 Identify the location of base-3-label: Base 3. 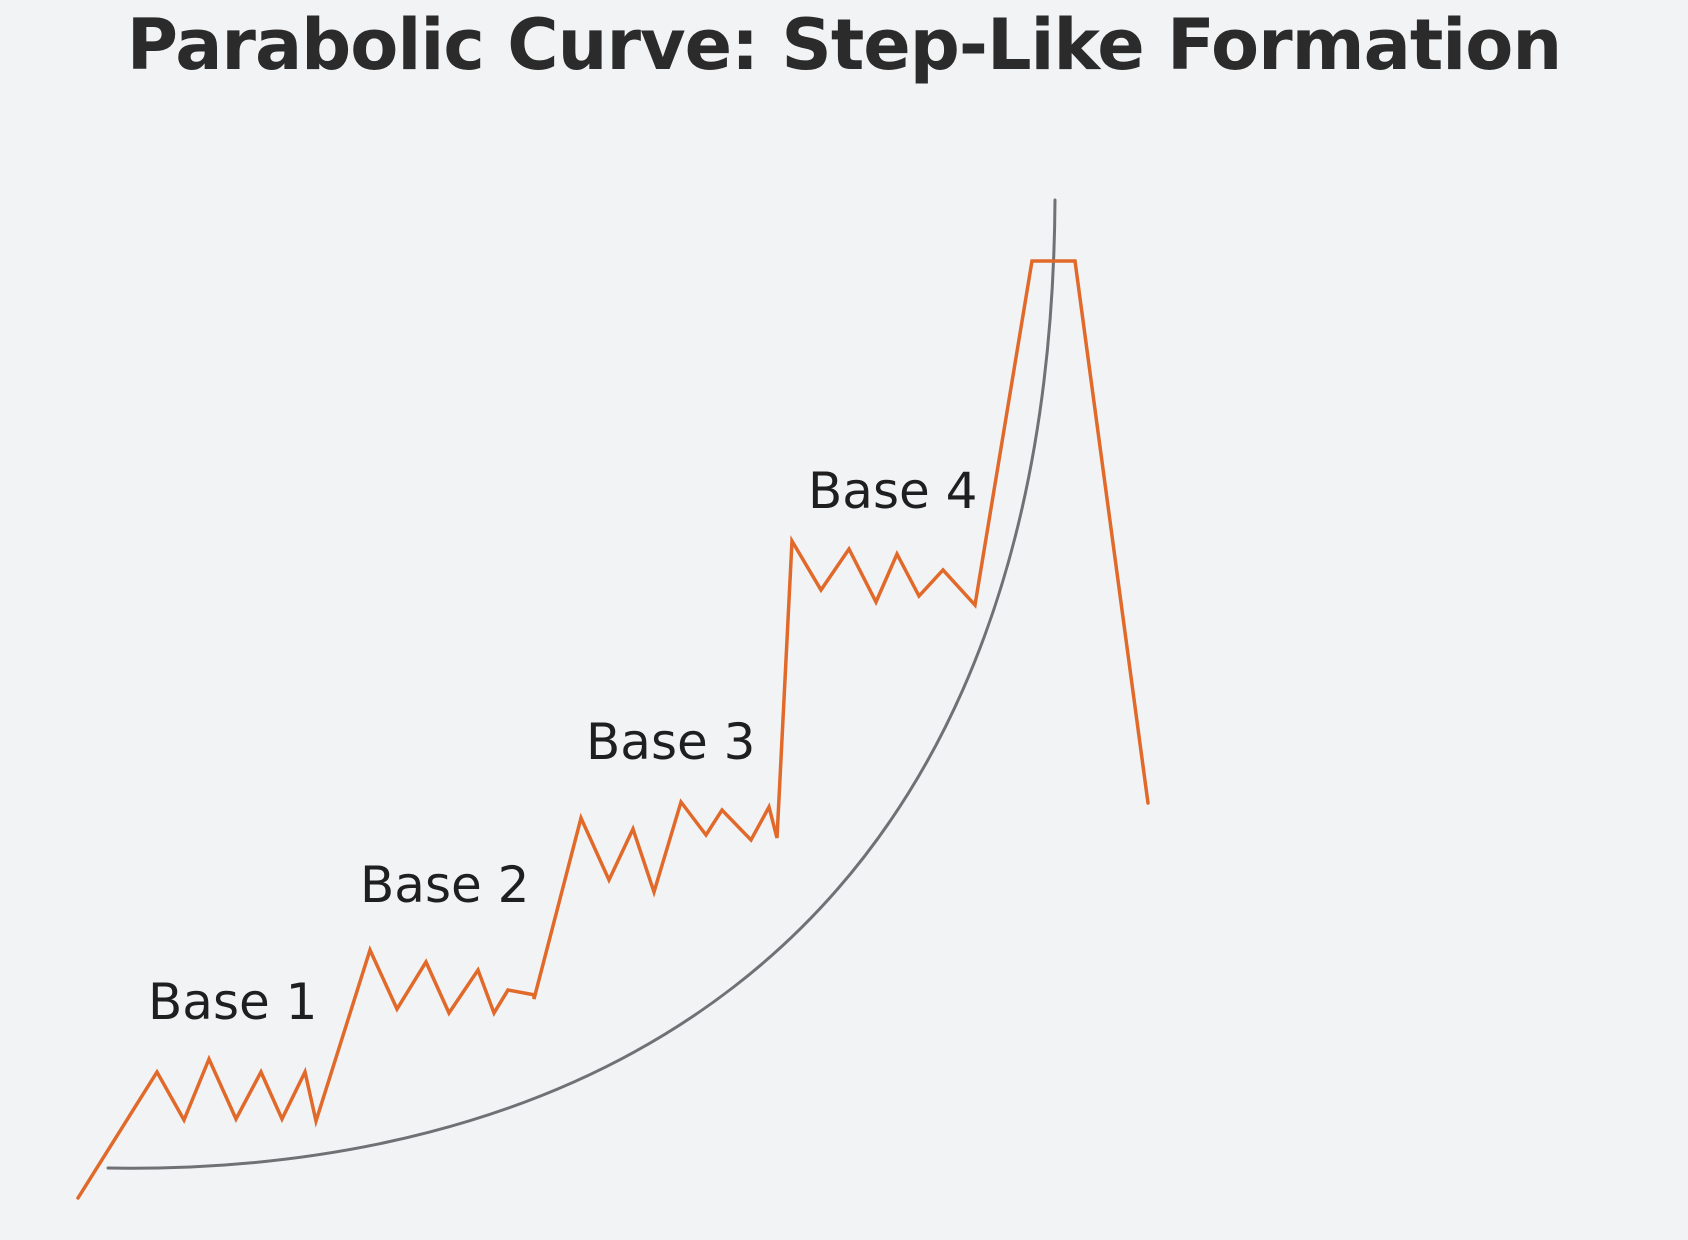
(670, 742).